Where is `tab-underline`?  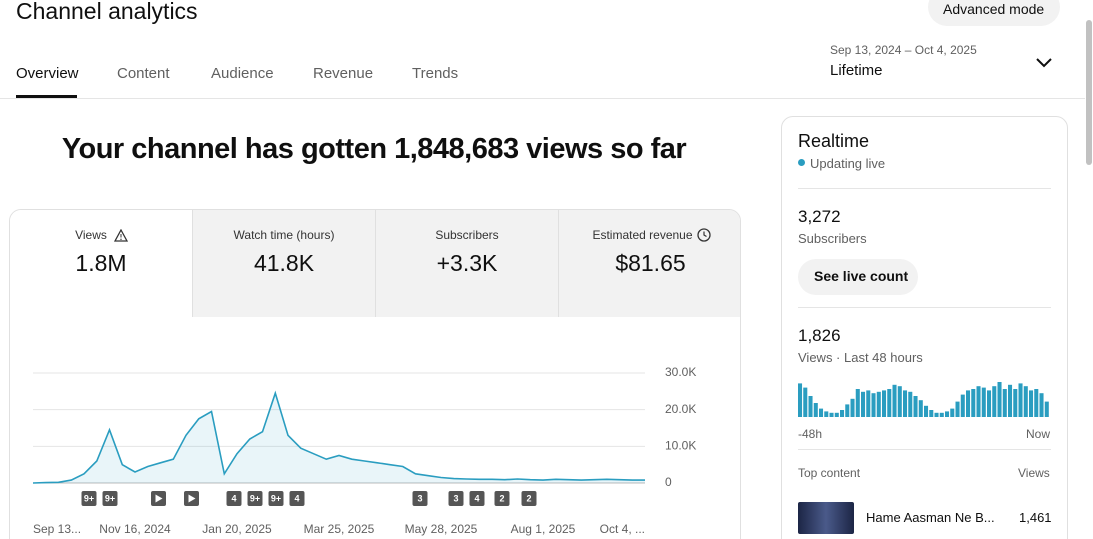
tab-underline is located at coordinates (46, 96).